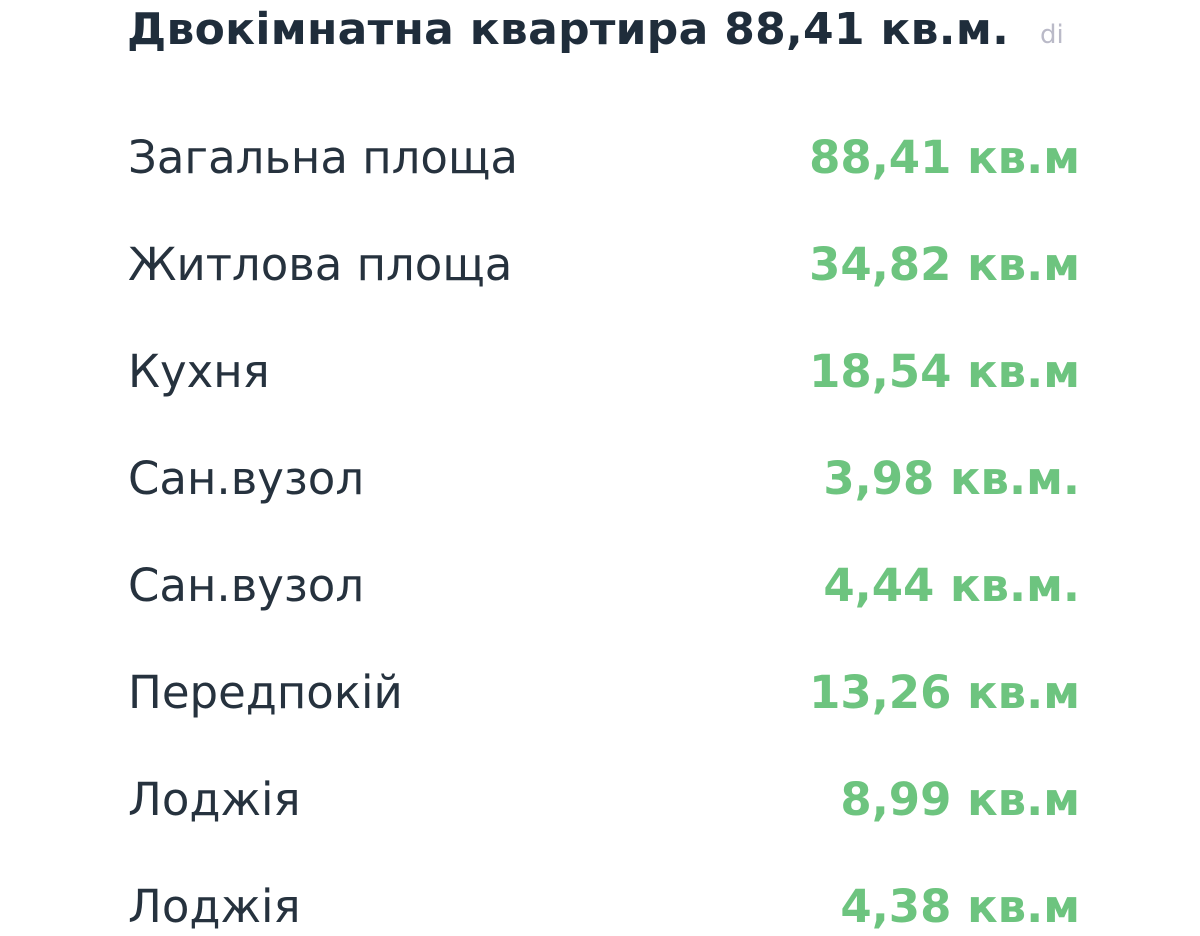  Describe the element at coordinates (604, 692) in the screenshot. I see `table-row: Передпокій 13,26 кв.м` at that location.